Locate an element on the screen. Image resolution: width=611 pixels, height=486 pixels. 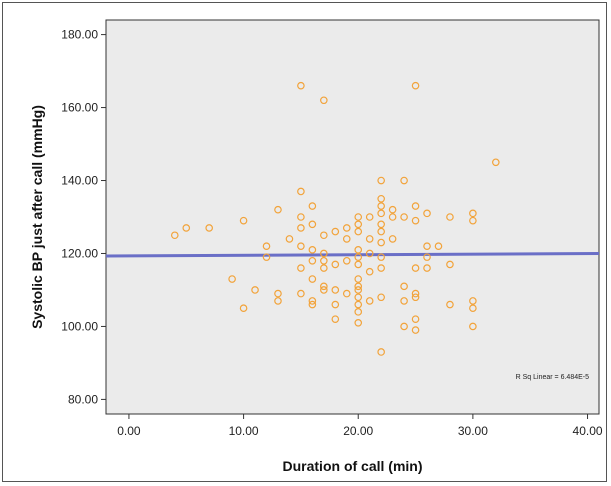
x-tick-label: 20.00 is located at coordinates (358, 431).